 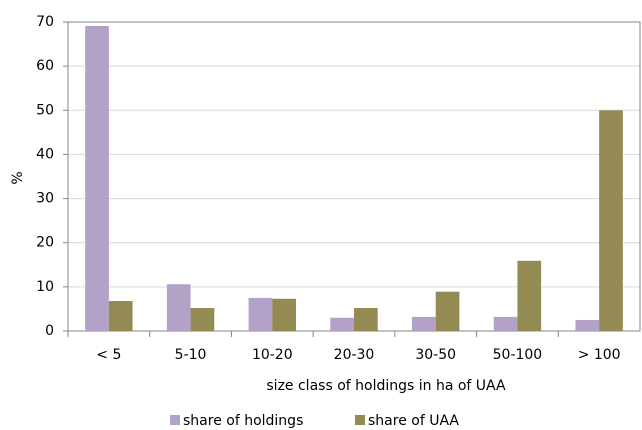 I want to click on y-tick-label: 30, so click(x=45, y=199).